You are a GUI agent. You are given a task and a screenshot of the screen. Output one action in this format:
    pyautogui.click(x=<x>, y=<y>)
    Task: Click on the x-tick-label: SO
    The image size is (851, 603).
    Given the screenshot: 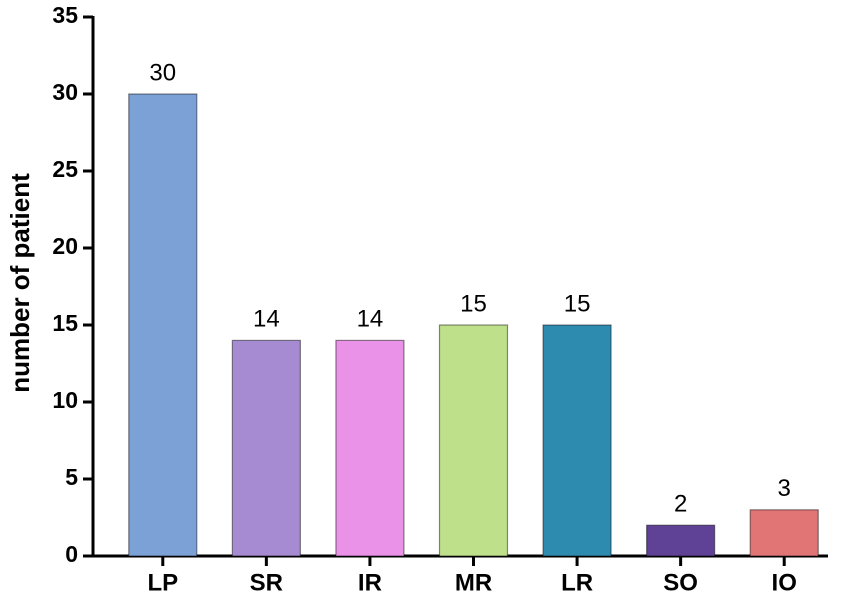 What is the action you would take?
    pyautogui.click(x=680, y=582)
    